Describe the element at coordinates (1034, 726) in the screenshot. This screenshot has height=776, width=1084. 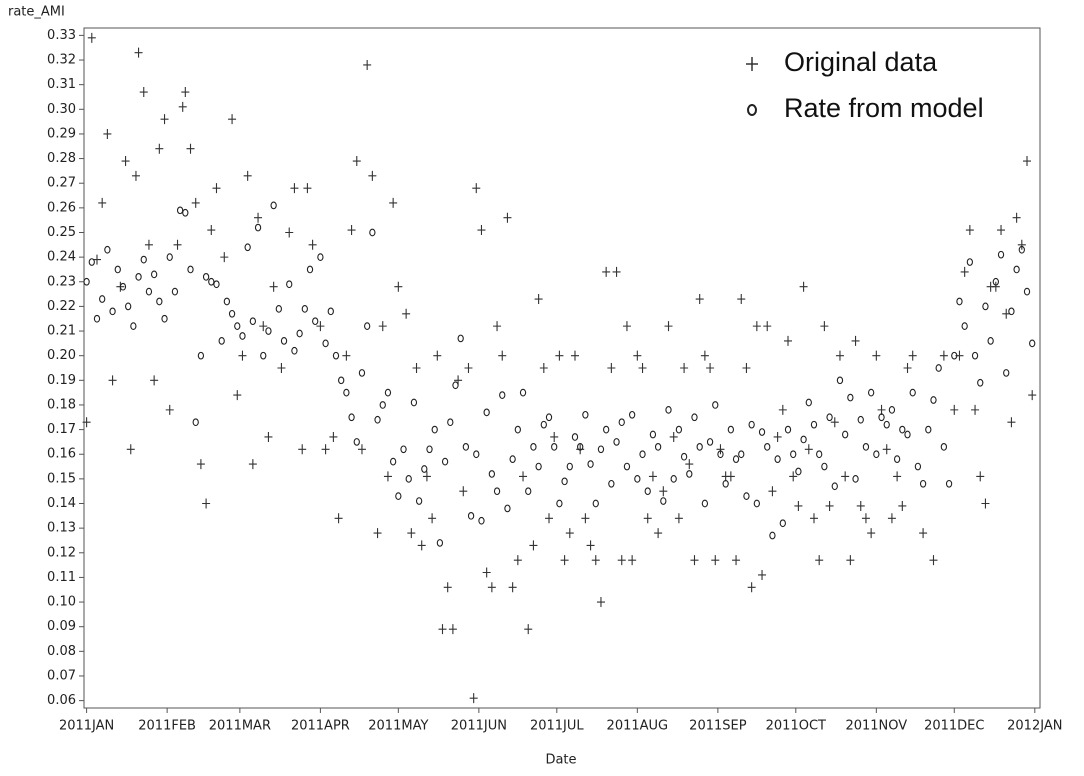
I see `x-tick-label: 2012JAN` at that location.